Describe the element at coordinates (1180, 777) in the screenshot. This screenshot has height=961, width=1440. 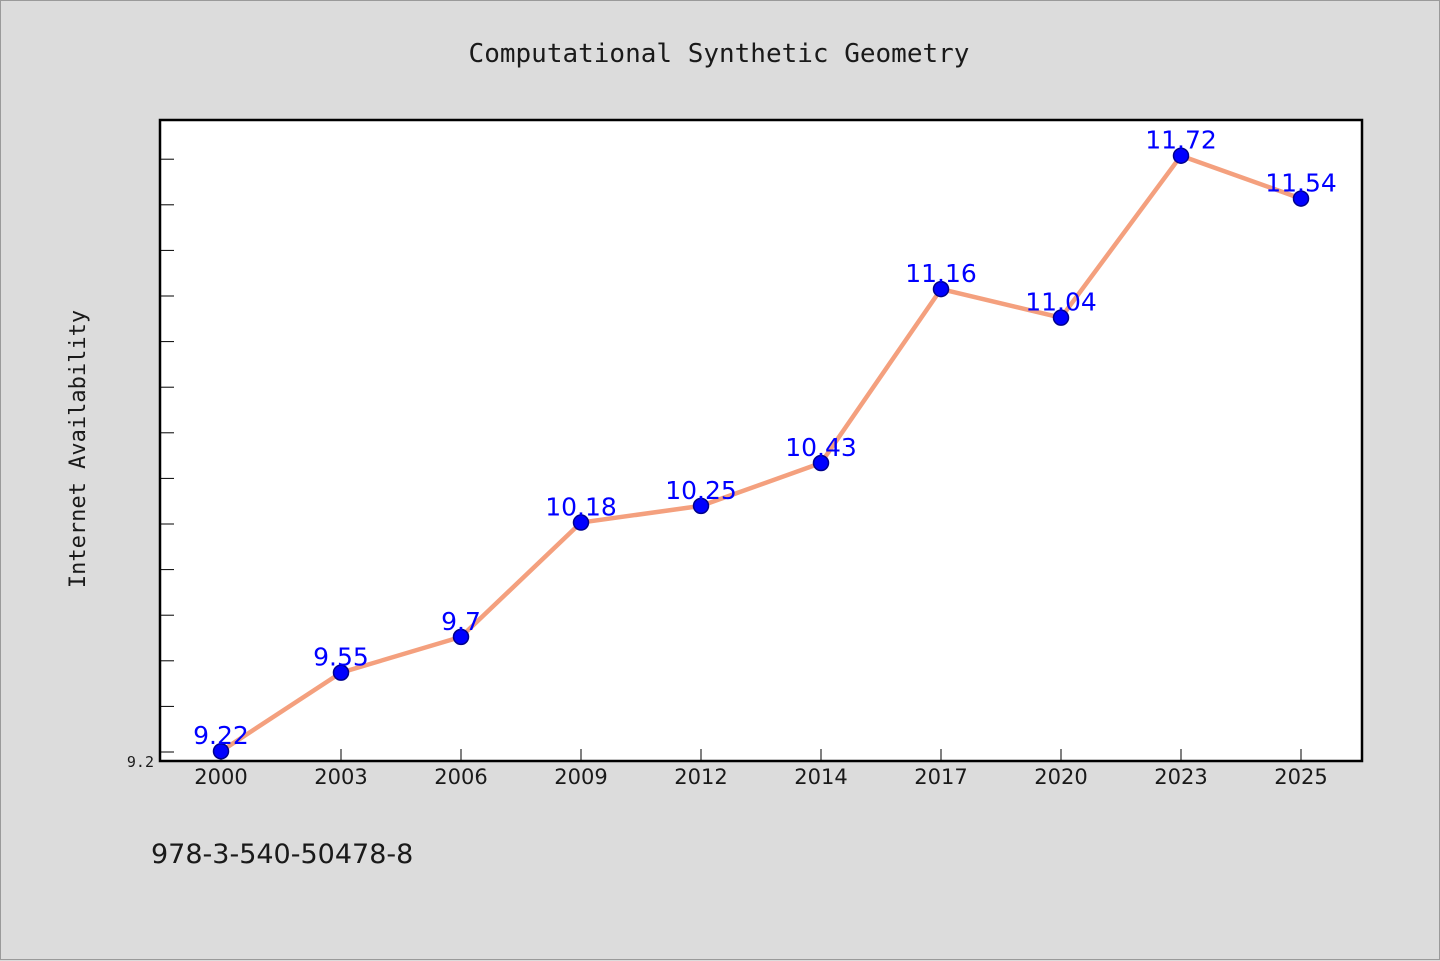
I see `x-tick-label: 2023` at that location.